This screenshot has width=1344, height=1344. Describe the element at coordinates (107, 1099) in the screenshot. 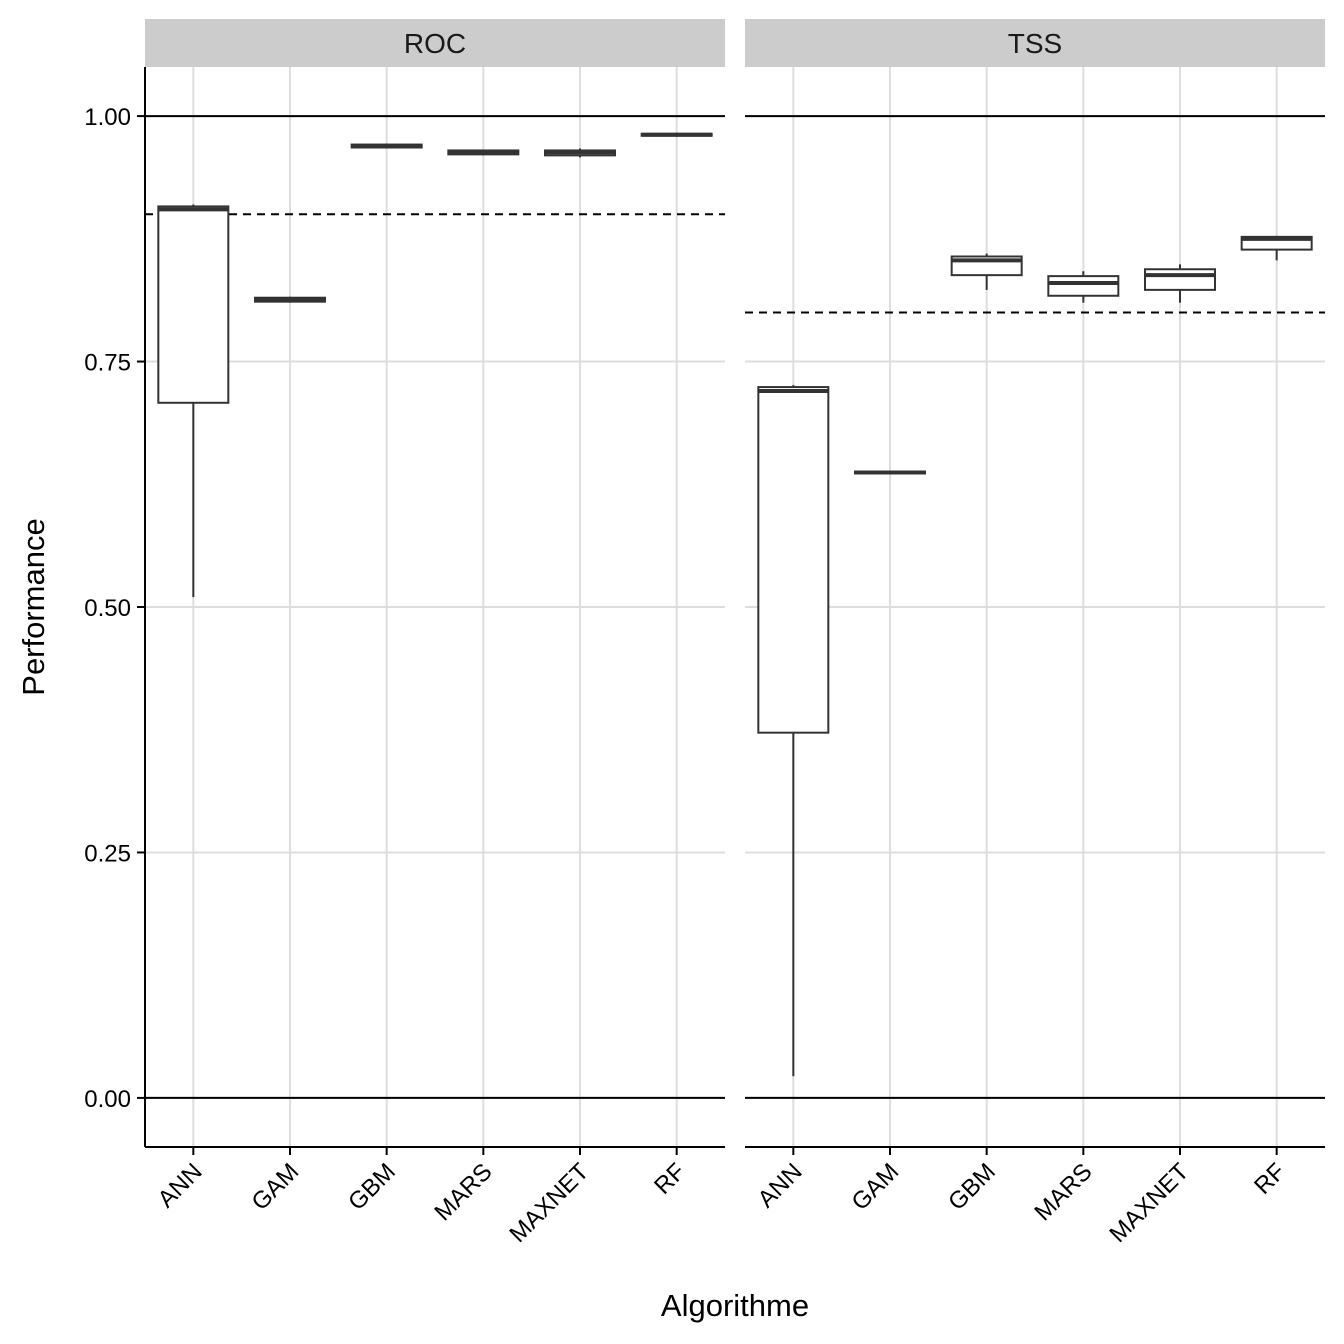

I see `y-tick-label: 0.00` at that location.